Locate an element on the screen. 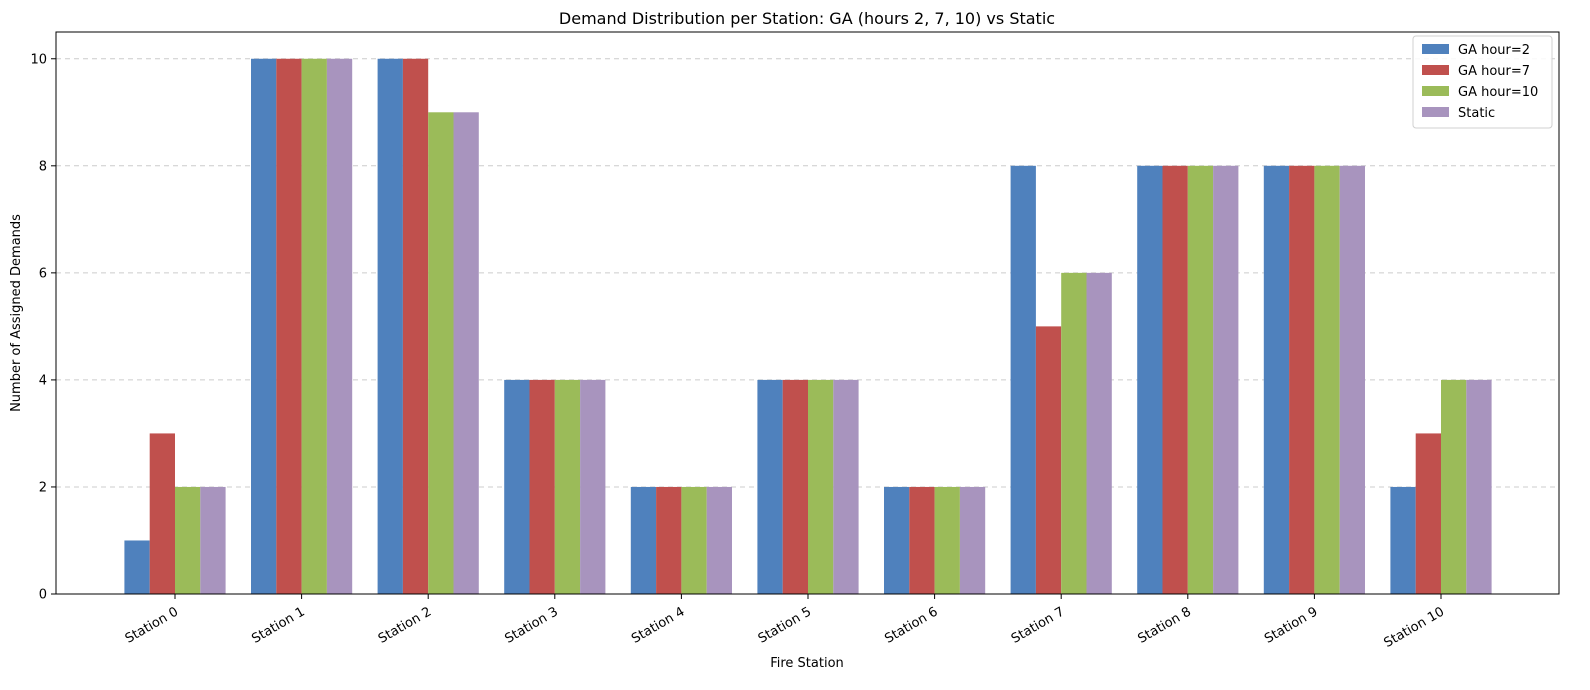 The height and width of the screenshot is (690, 1590). bar-s1-c1 is located at coordinates (289, 326).